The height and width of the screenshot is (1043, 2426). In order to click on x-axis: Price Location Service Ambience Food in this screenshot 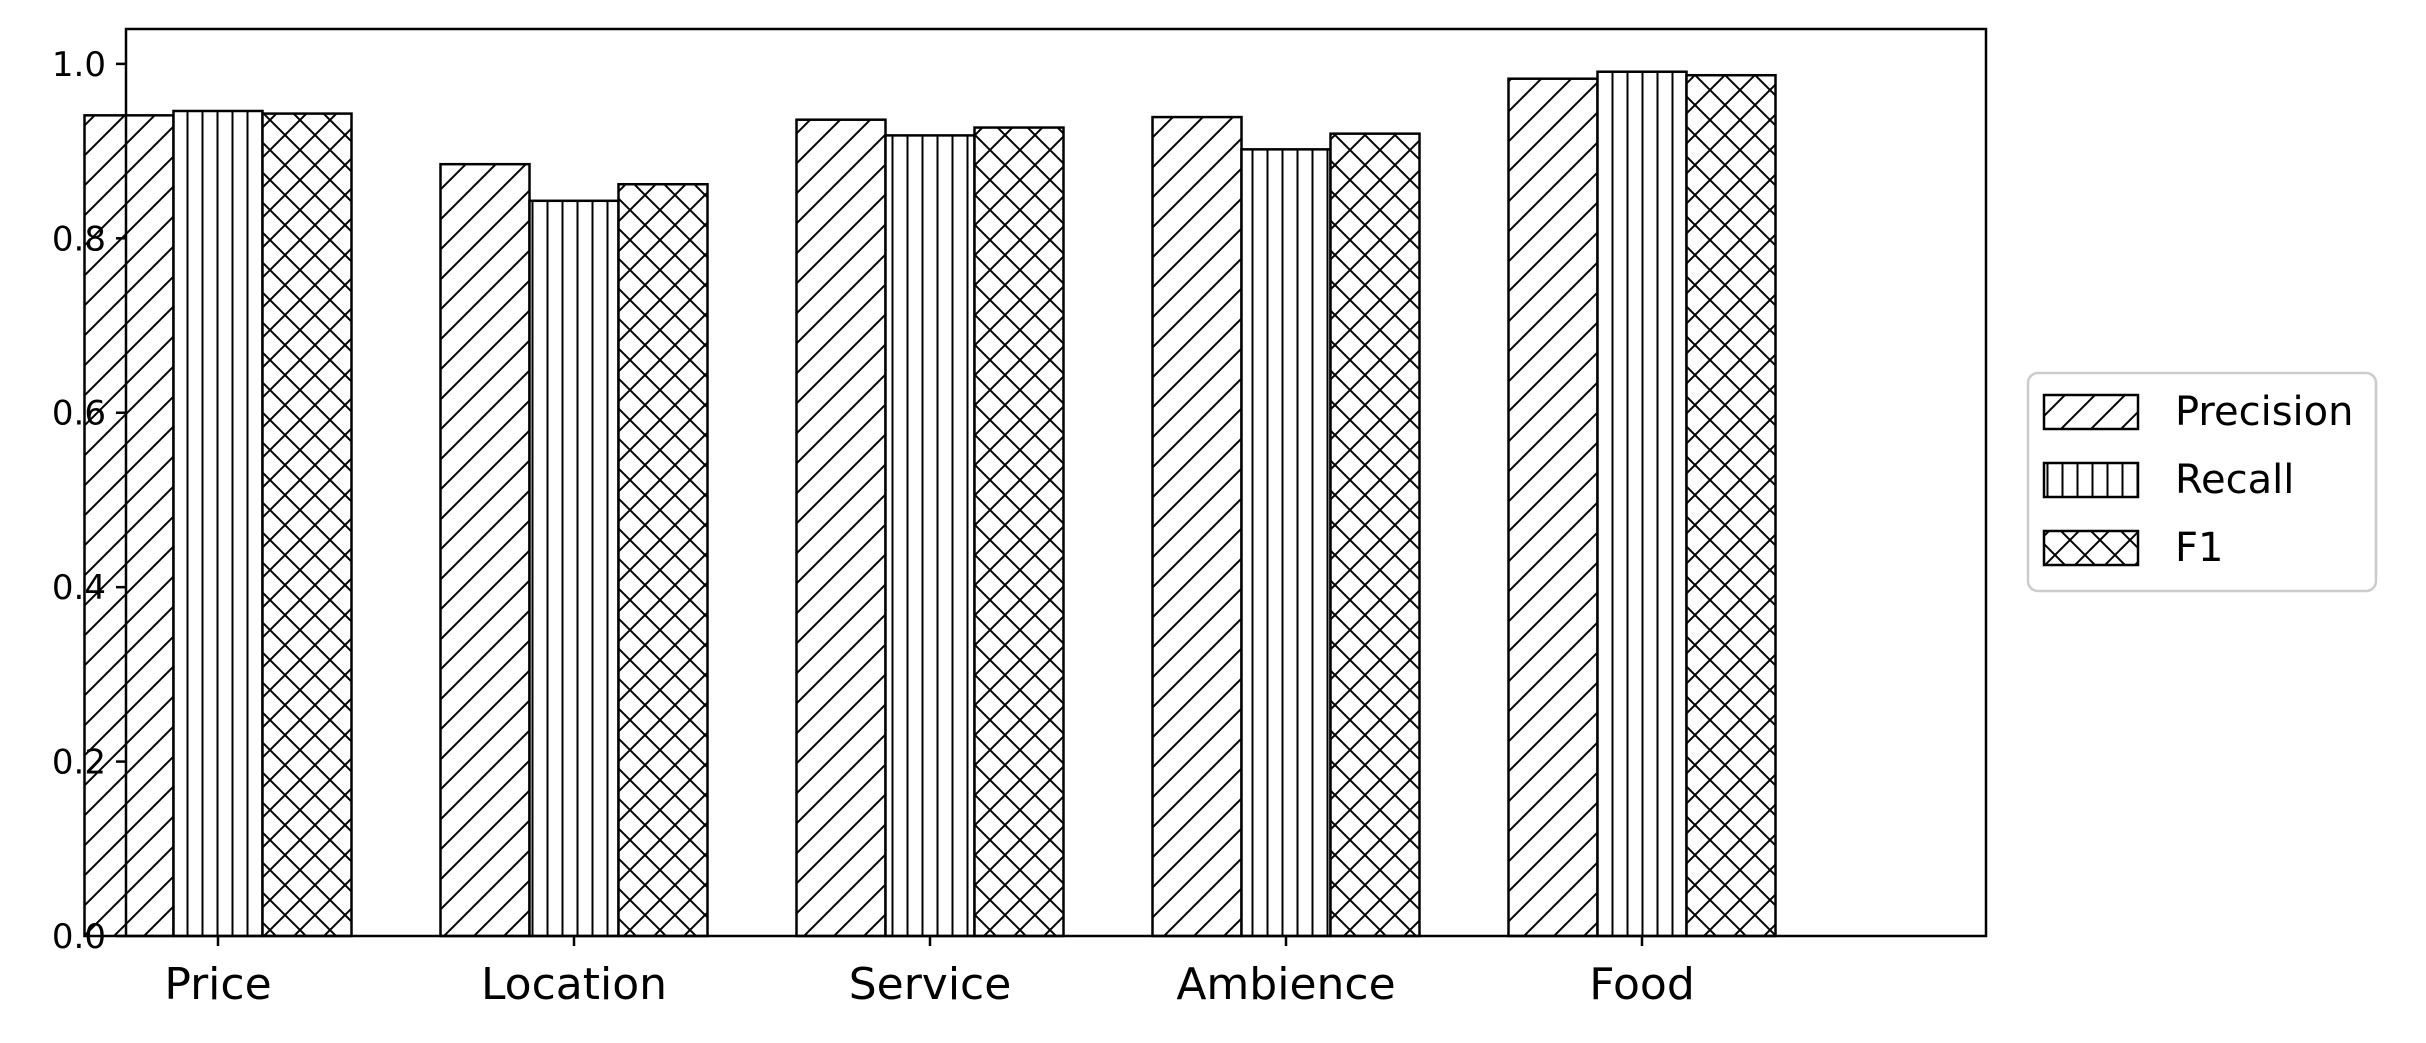, I will do `click(929, 973)`.